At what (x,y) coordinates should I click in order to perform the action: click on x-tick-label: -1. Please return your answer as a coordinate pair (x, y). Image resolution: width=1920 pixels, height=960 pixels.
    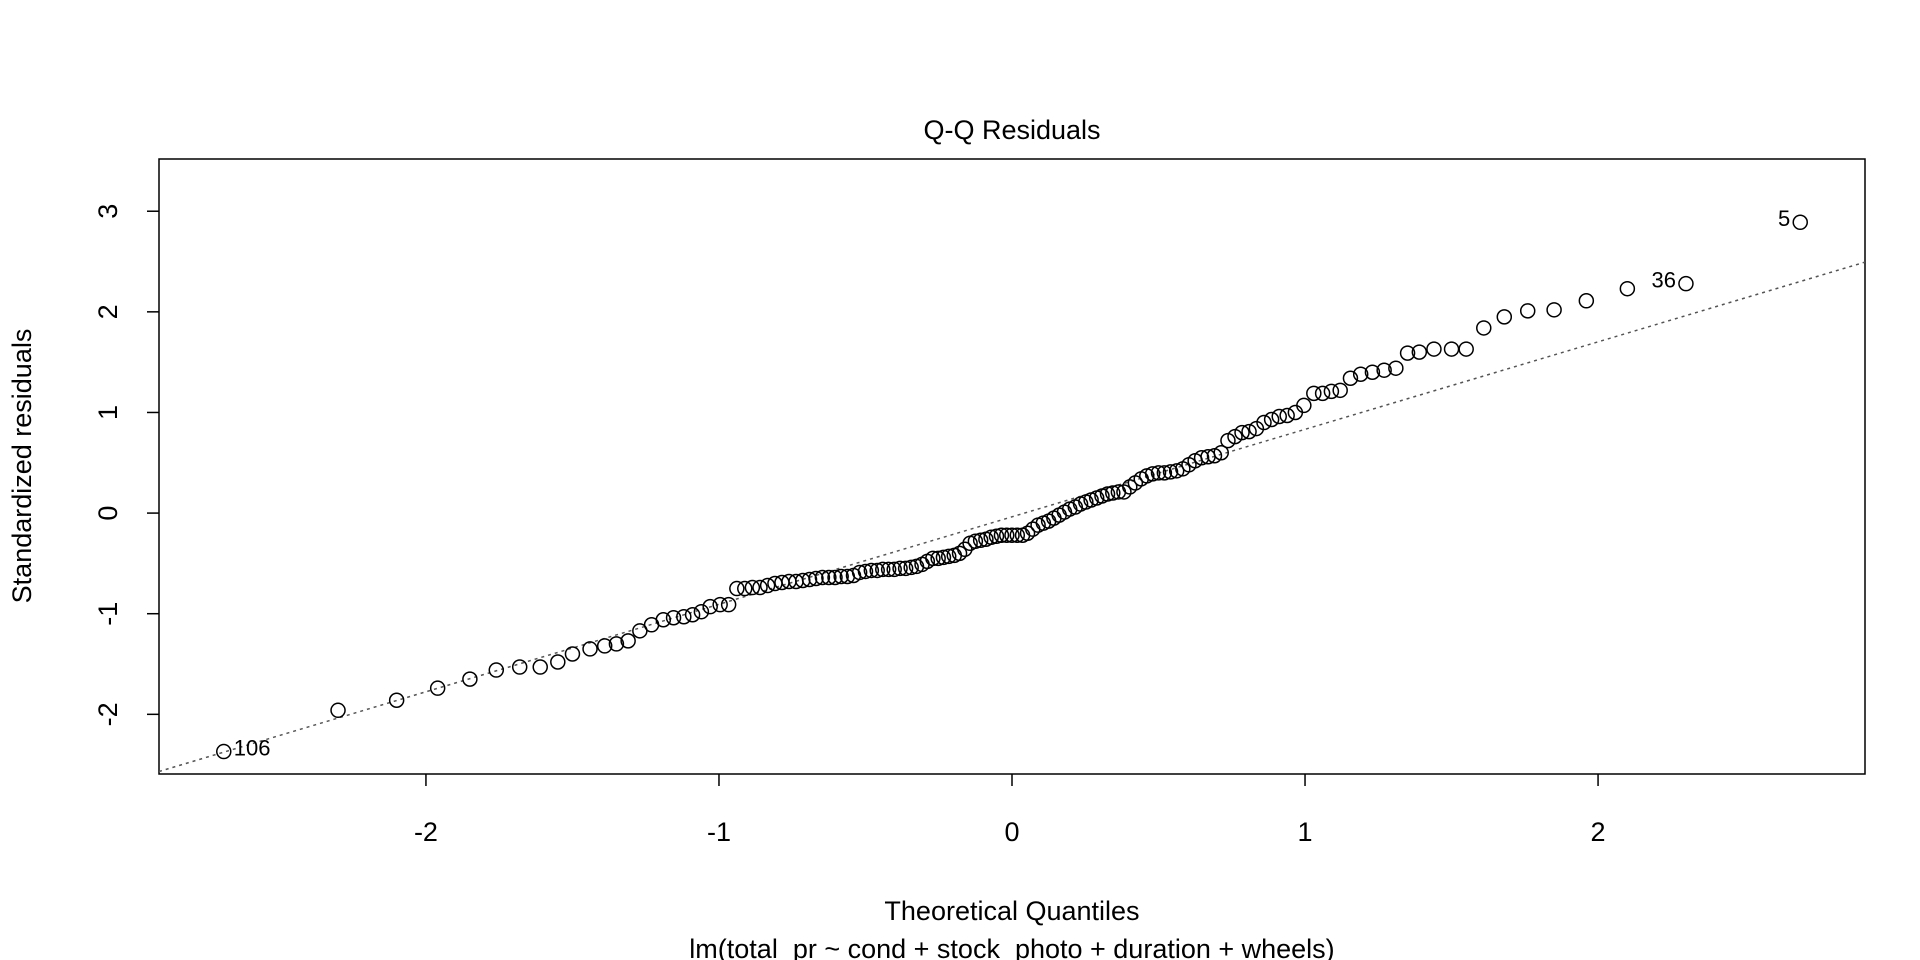
    Looking at the image, I should click on (719, 832).